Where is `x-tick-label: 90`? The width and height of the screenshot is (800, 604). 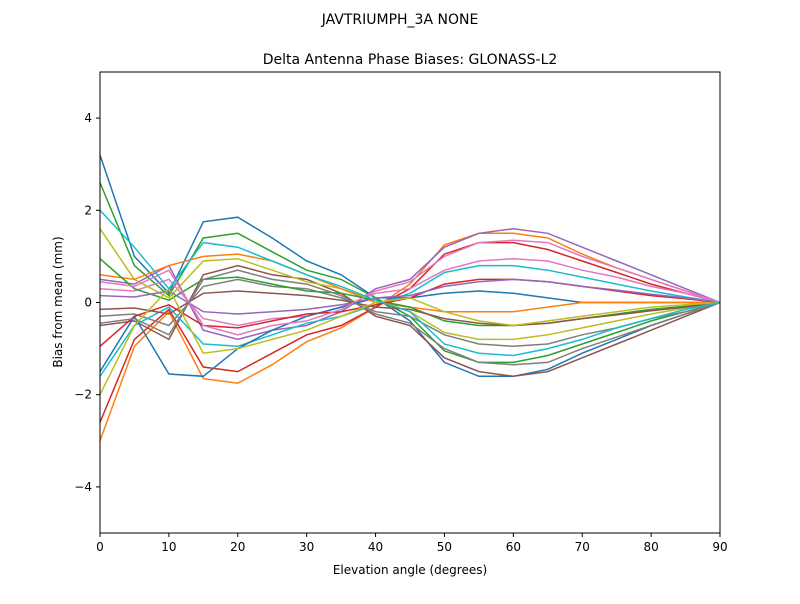 x-tick-label: 90 is located at coordinates (719, 547).